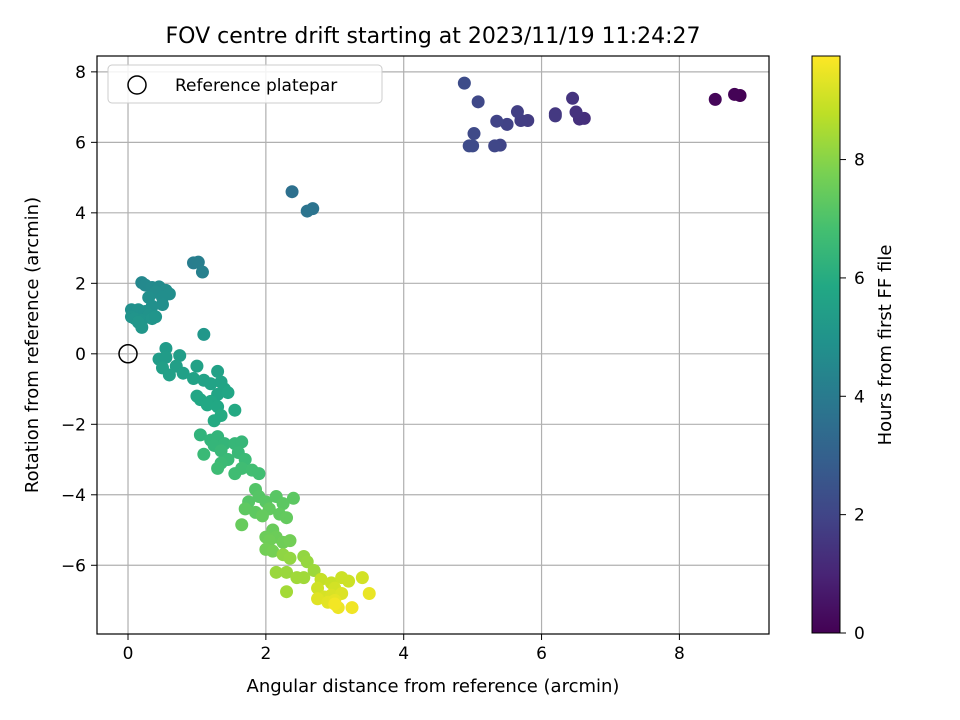  What do you see at coordinates (885, 345) in the screenshot?
I see `colorbar-label: Hours from first FF file` at bounding box center [885, 345].